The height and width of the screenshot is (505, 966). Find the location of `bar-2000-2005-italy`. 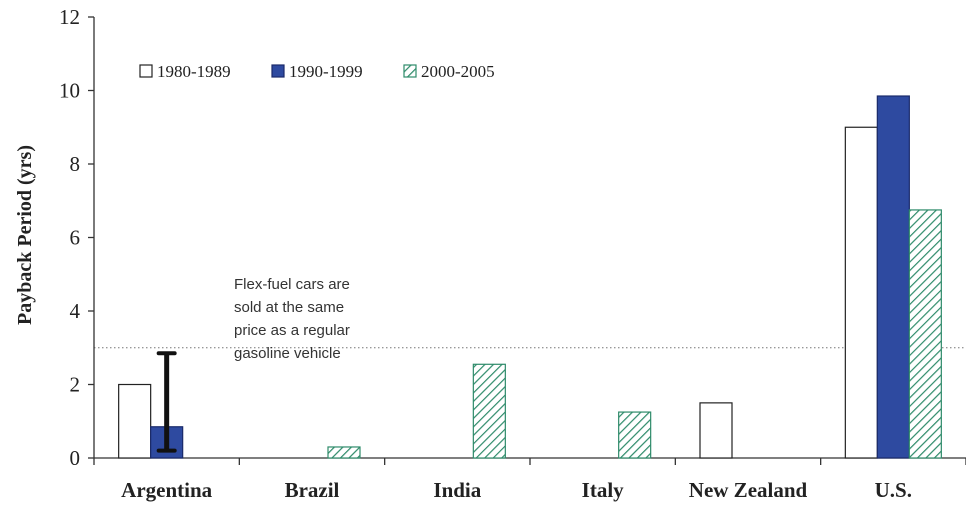

bar-2000-2005-italy is located at coordinates (635, 435).